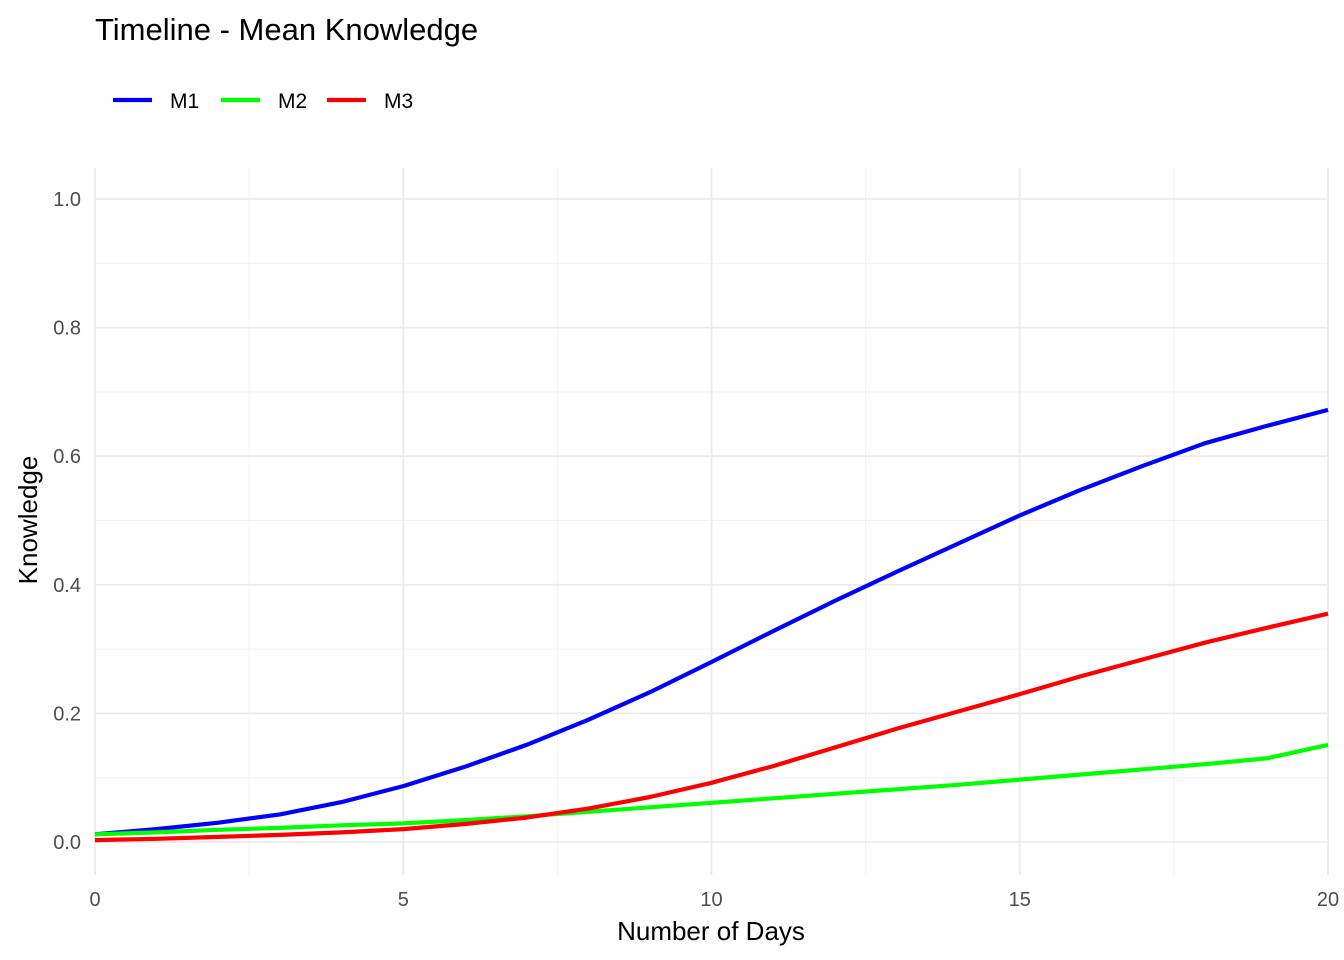 The image size is (1344, 960). What do you see at coordinates (711, 900) in the screenshot?
I see `x-tick-label: 10` at bounding box center [711, 900].